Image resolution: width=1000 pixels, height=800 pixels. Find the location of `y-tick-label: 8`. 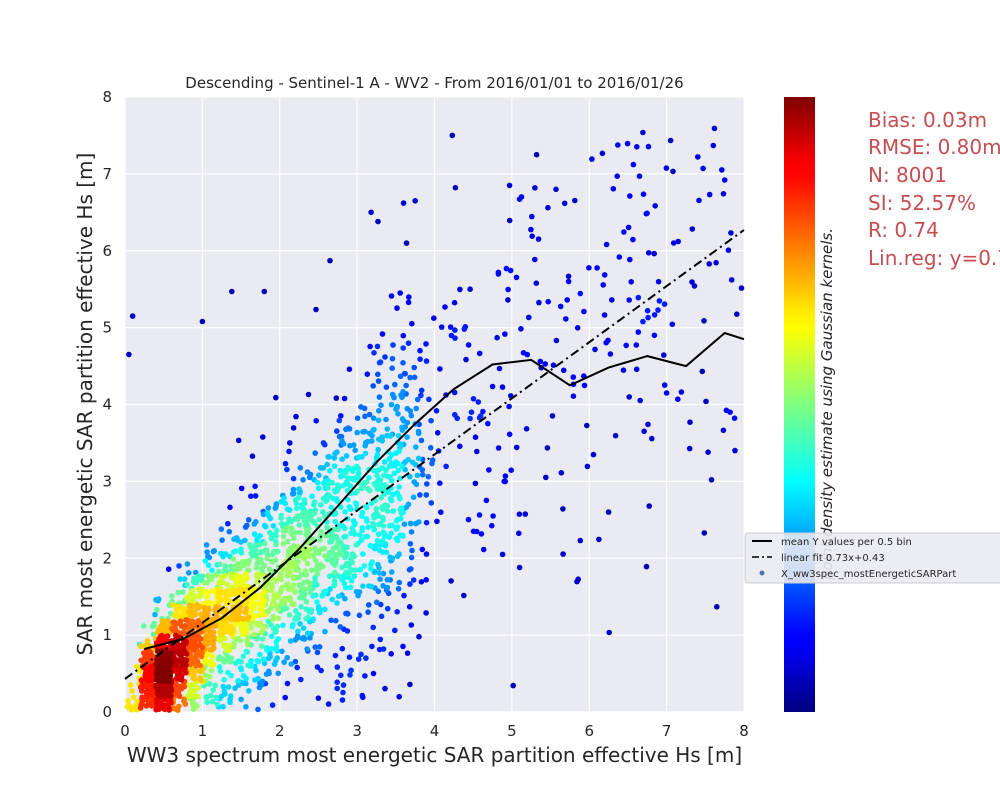

y-tick-label: 8 is located at coordinates (107, 97).